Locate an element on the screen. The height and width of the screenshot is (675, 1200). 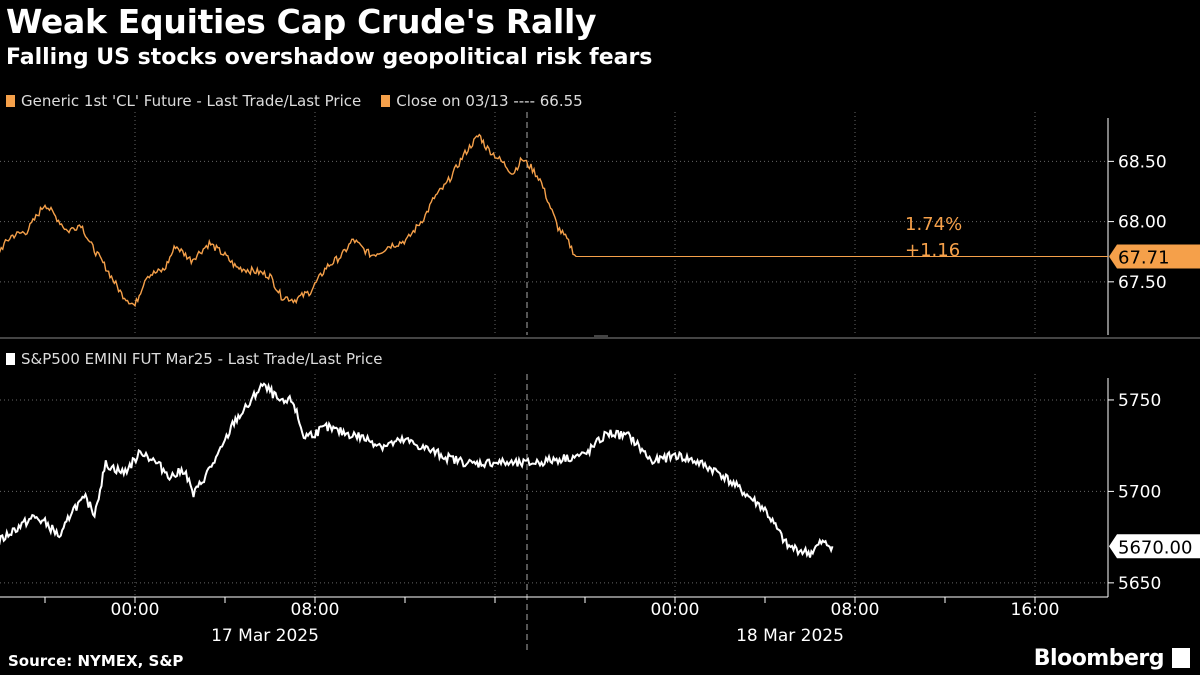
x-day-label: 17 Mar 2025 is located at coordinates (265, 636).